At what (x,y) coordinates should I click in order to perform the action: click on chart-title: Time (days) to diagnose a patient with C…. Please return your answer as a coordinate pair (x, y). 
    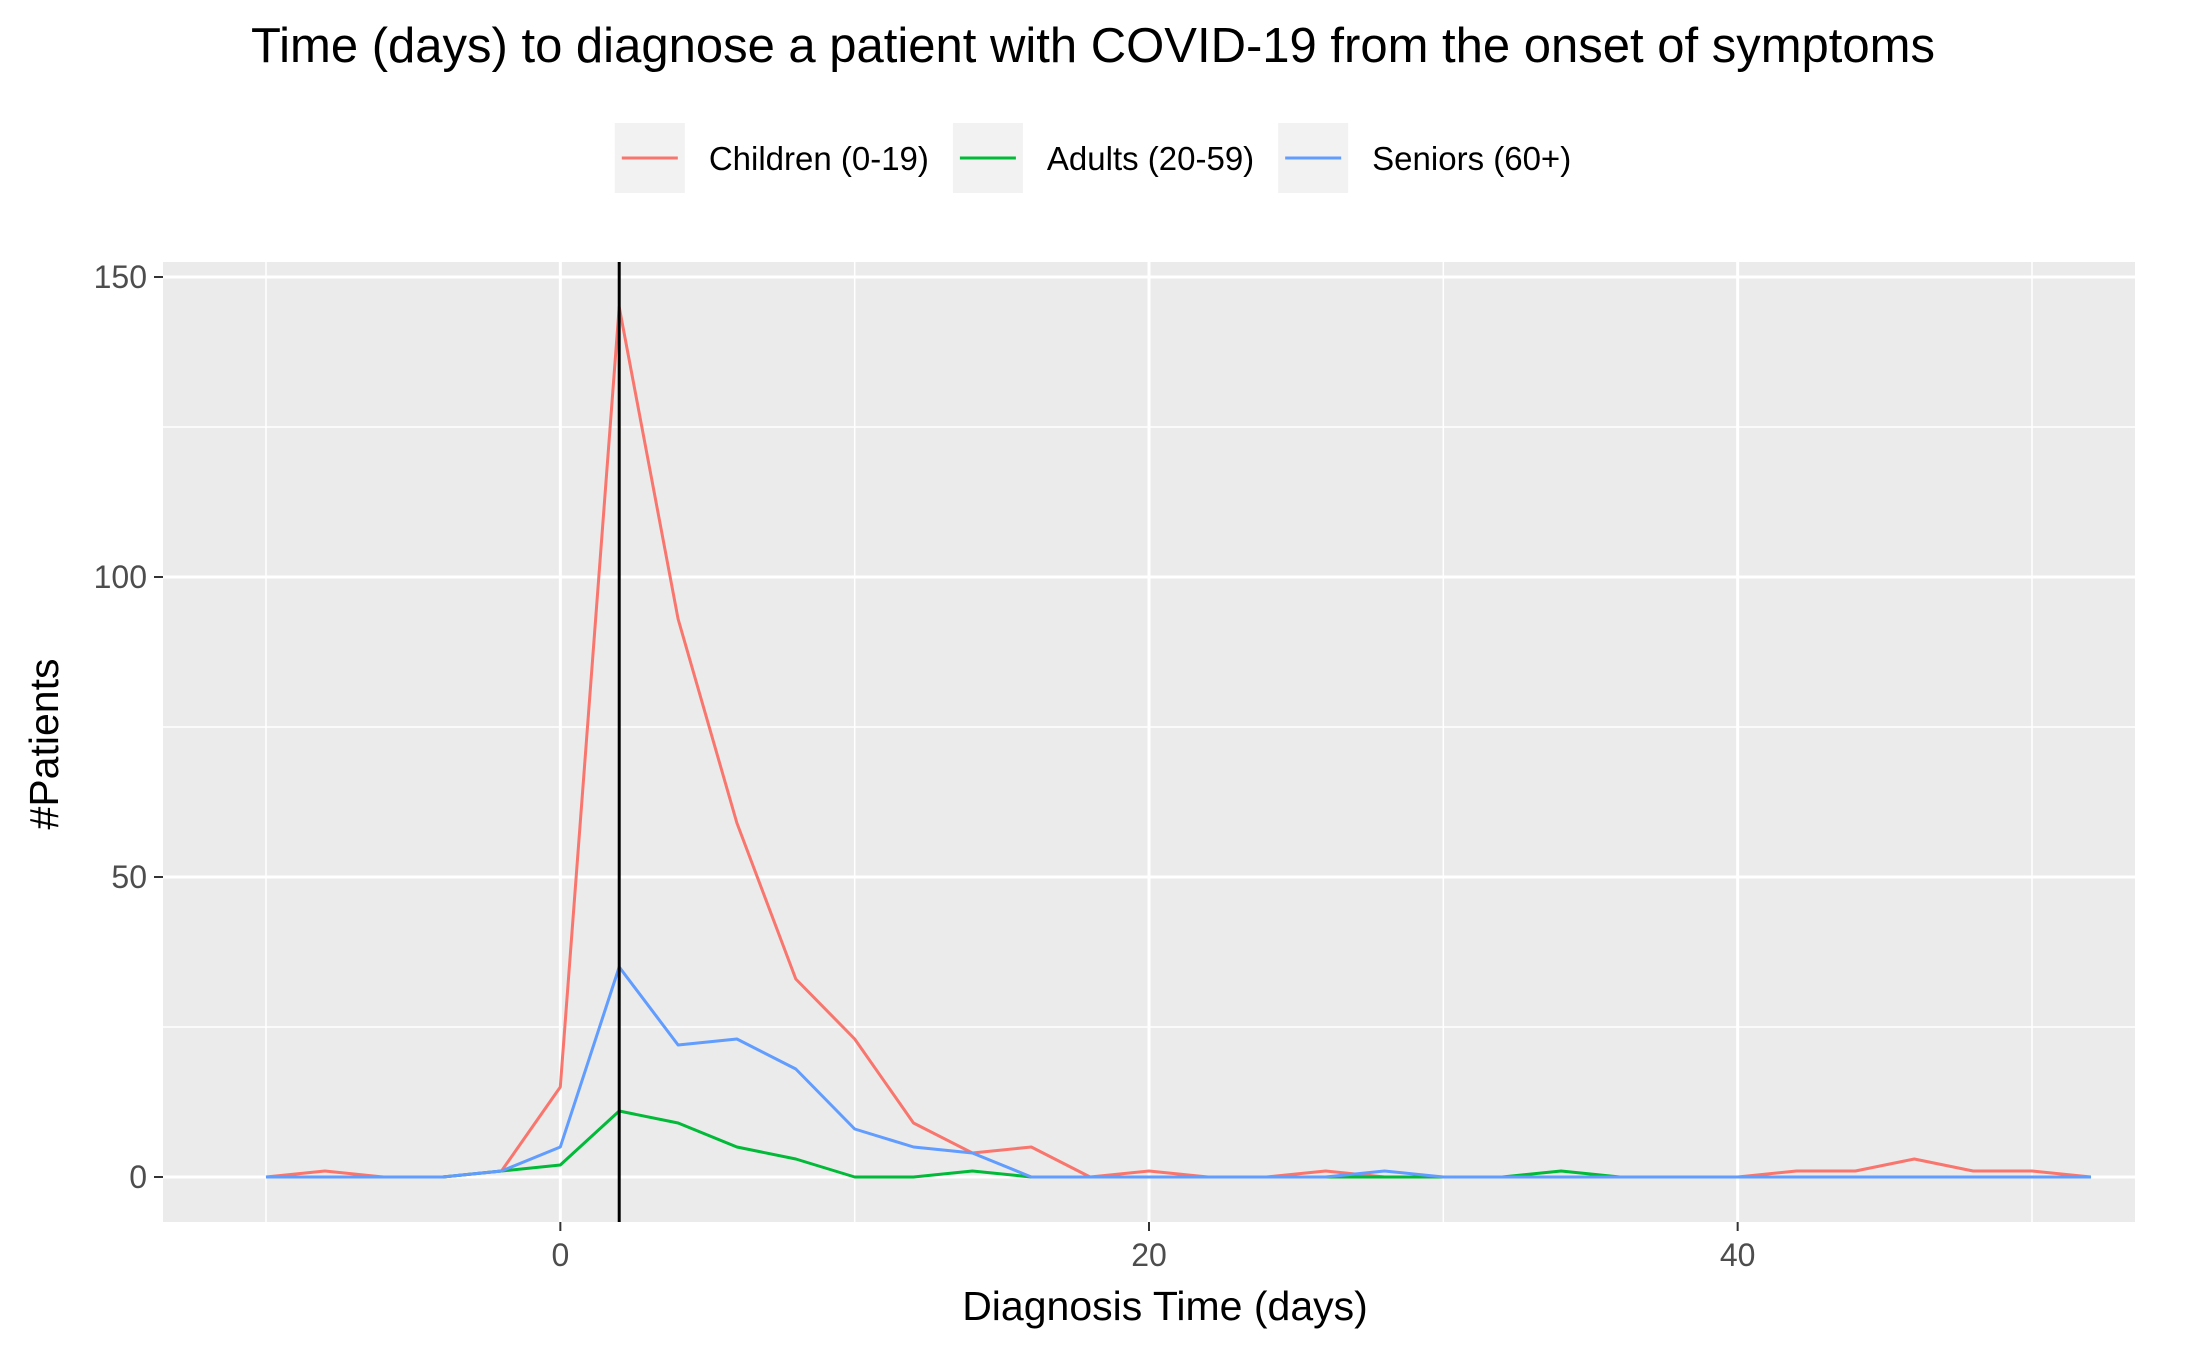
    Looking at the image, I should click on (1093, 46).